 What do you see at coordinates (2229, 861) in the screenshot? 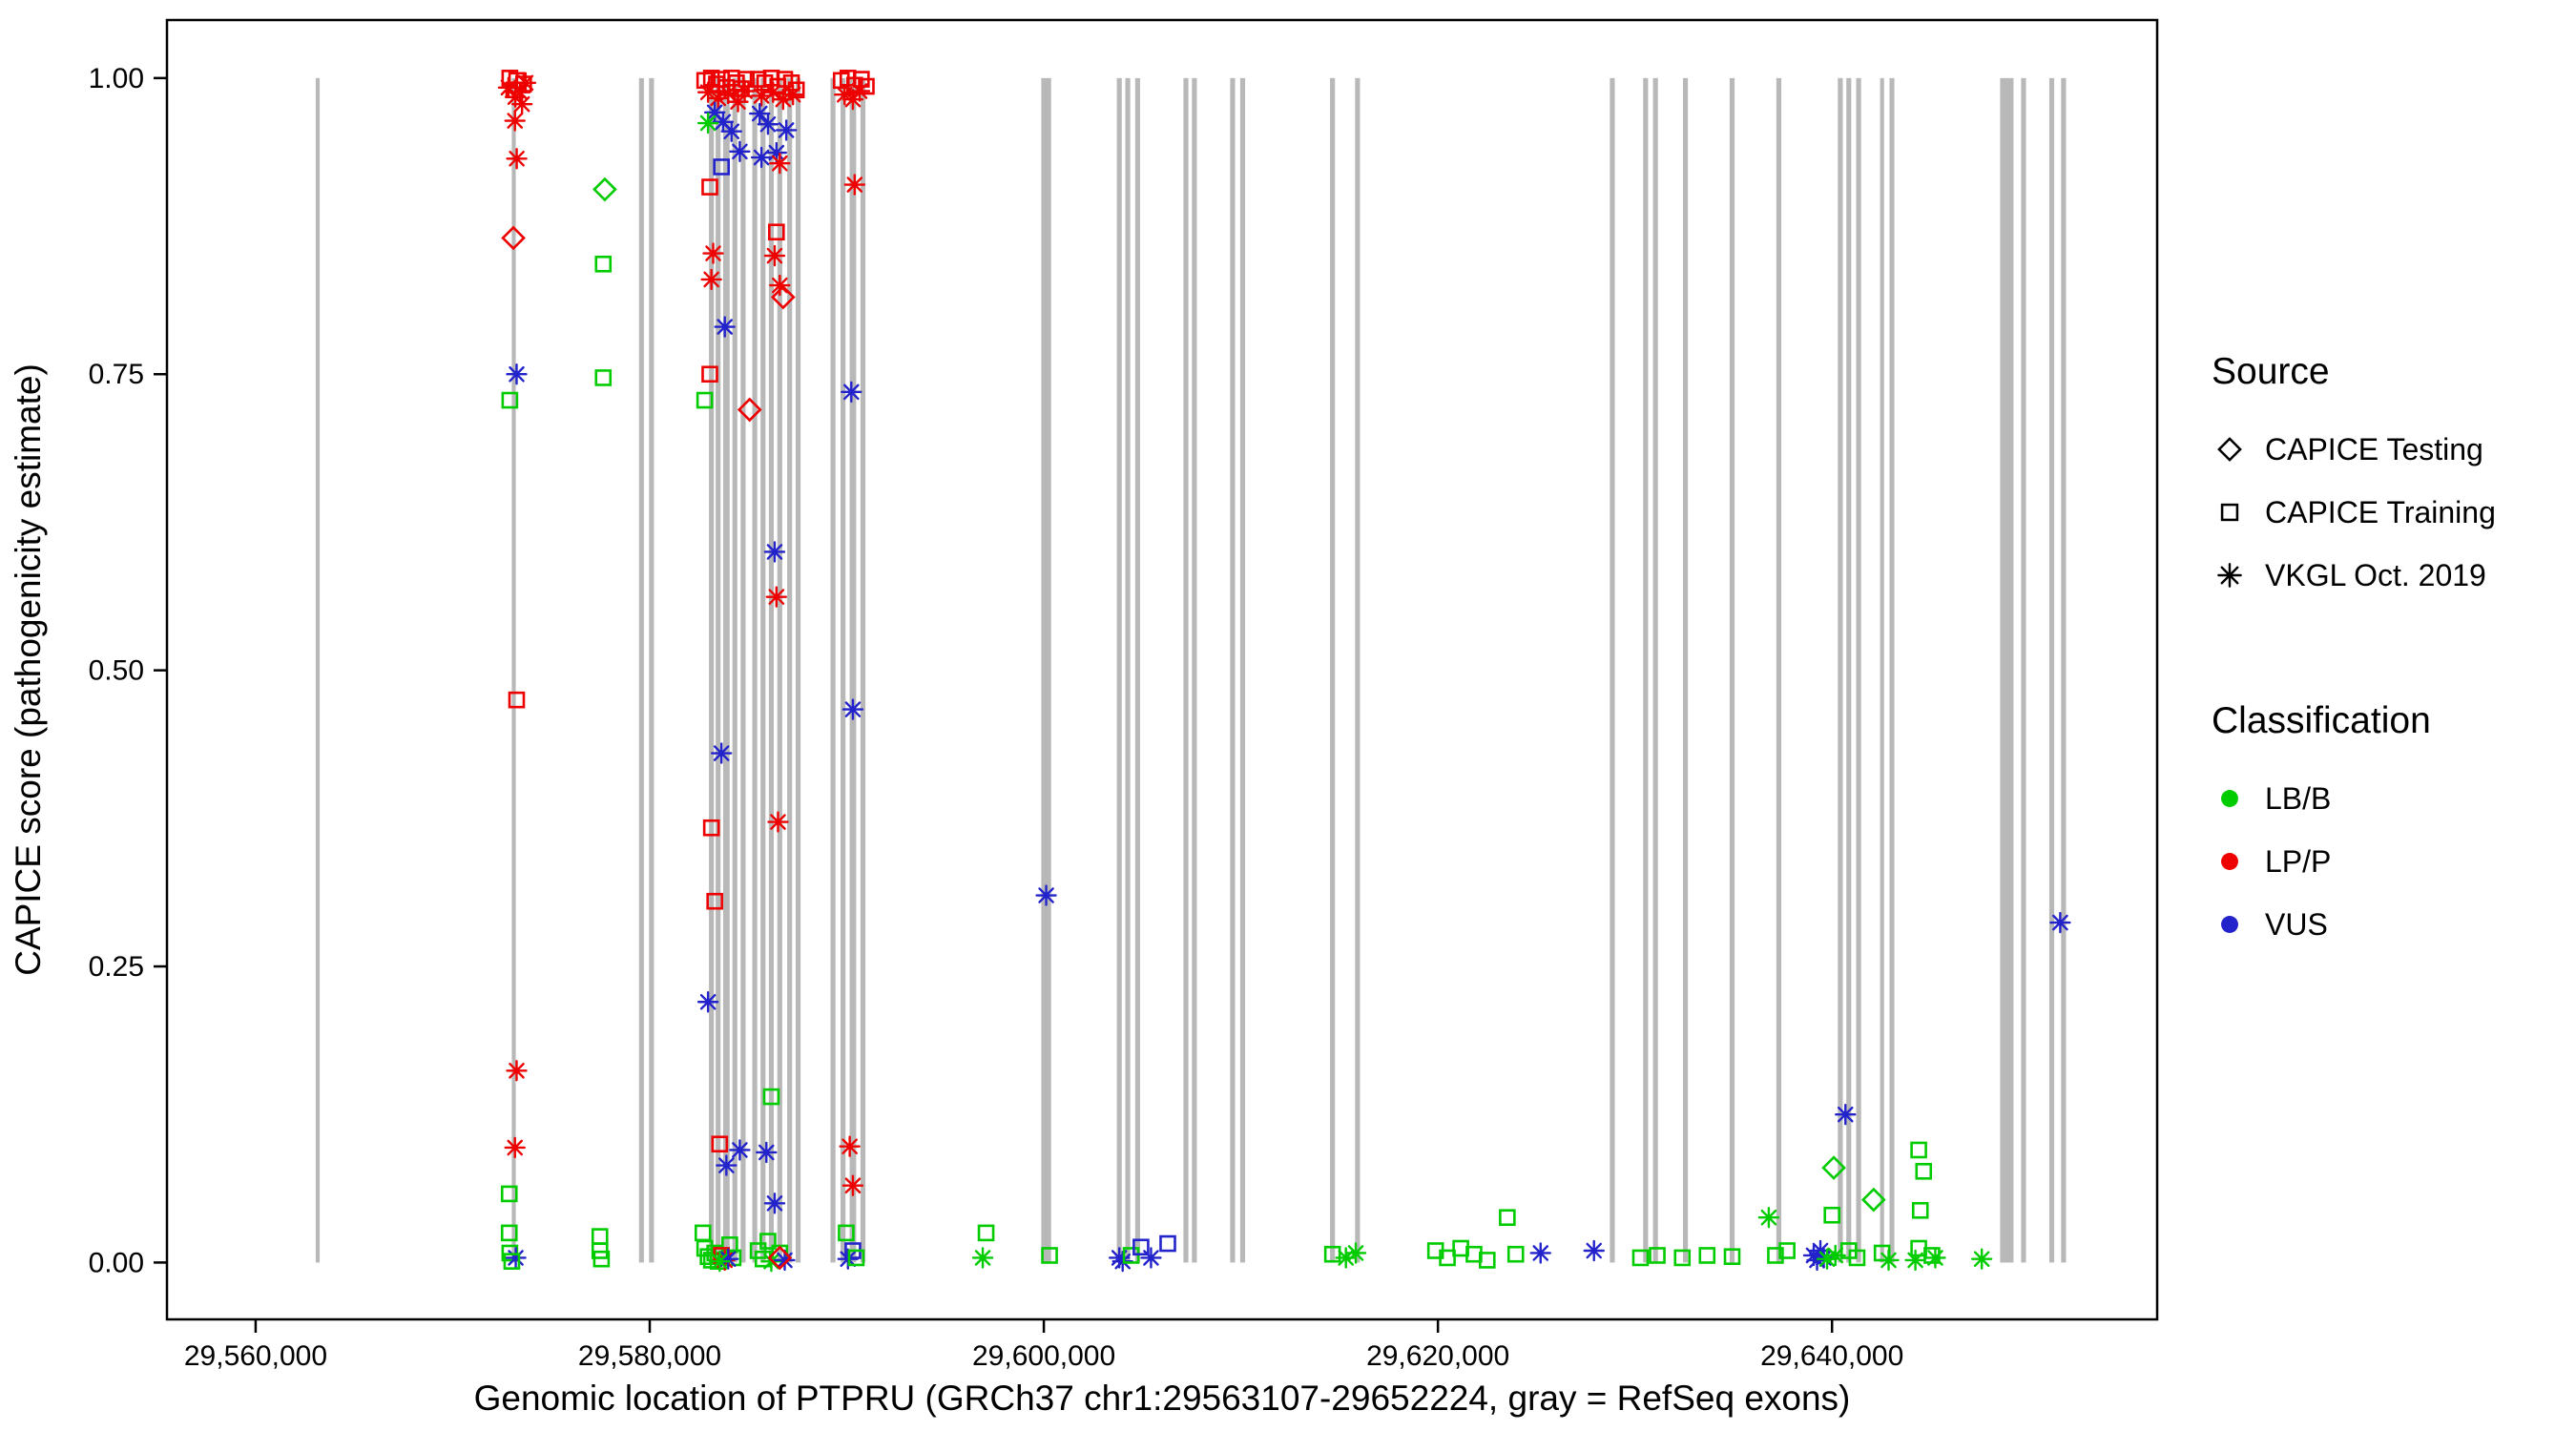
I see `red-dot-icon` at bounding box center [2229, 861].